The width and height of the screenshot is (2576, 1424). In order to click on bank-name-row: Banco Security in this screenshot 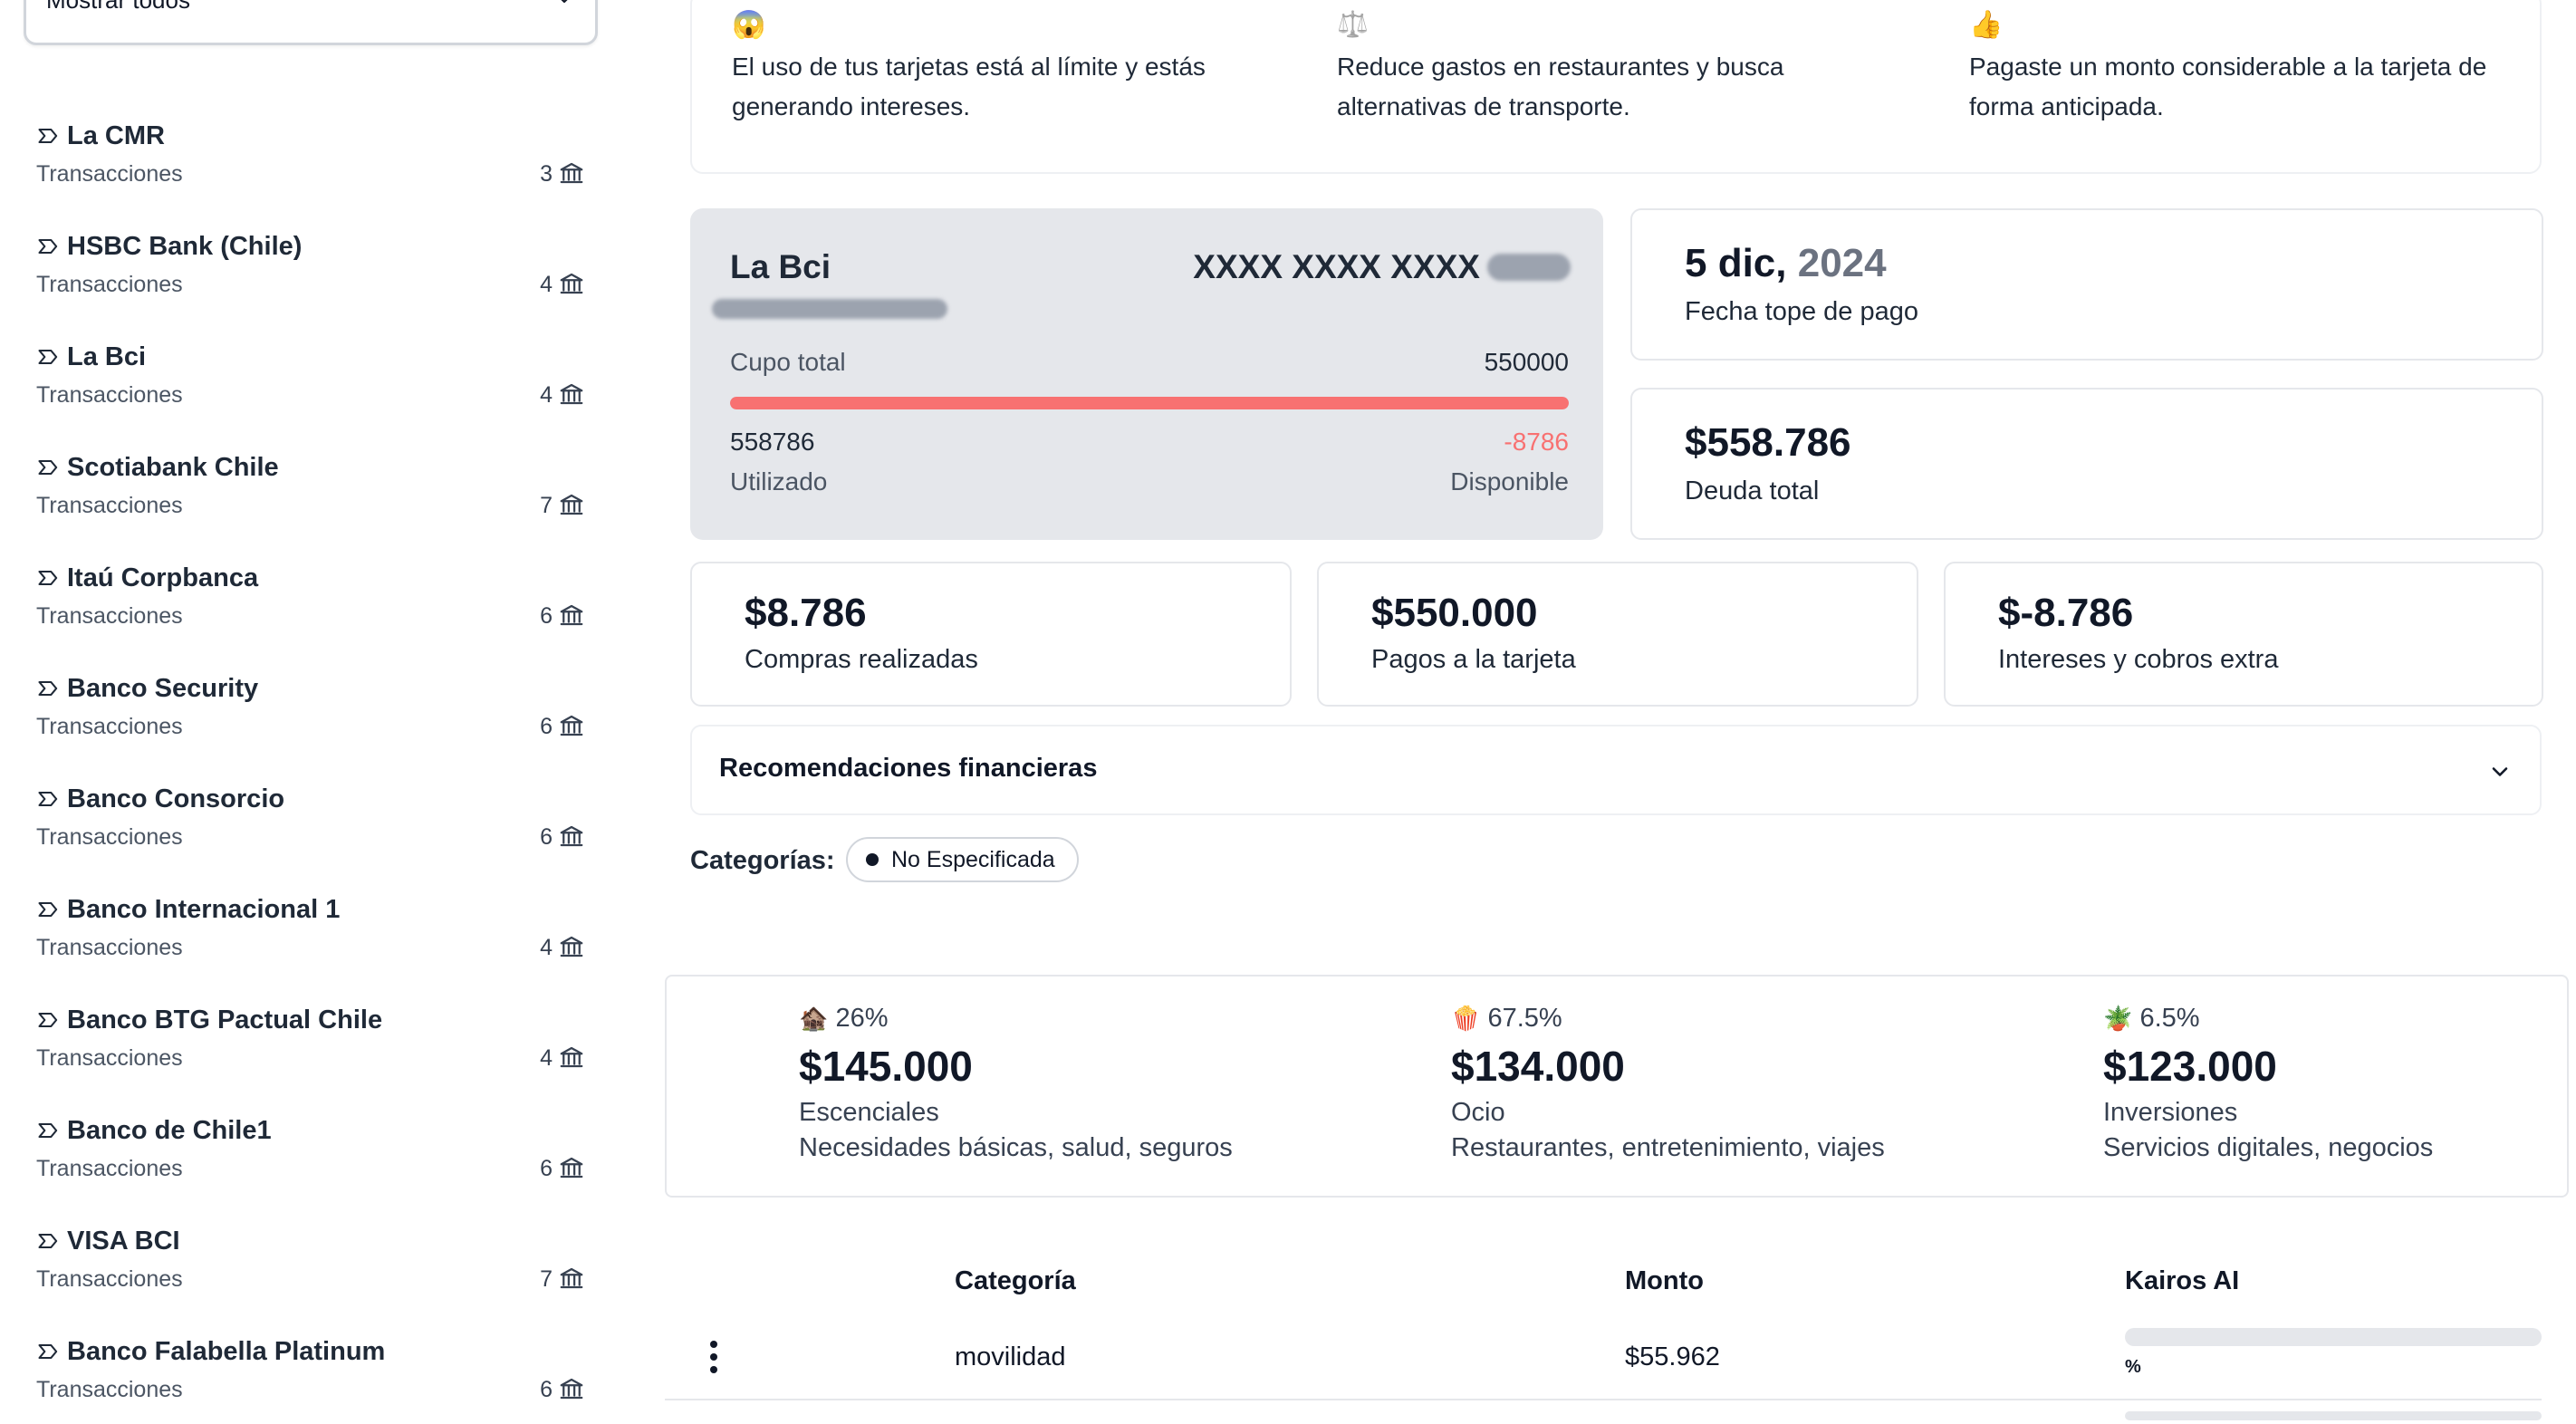, I will do `click(147, 688)`.